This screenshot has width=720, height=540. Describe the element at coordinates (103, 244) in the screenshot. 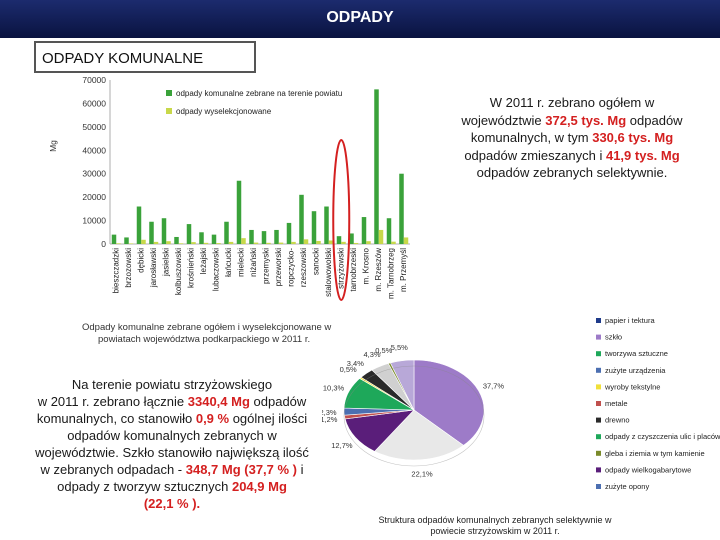

I see `y-tick-label: 0` at that location.